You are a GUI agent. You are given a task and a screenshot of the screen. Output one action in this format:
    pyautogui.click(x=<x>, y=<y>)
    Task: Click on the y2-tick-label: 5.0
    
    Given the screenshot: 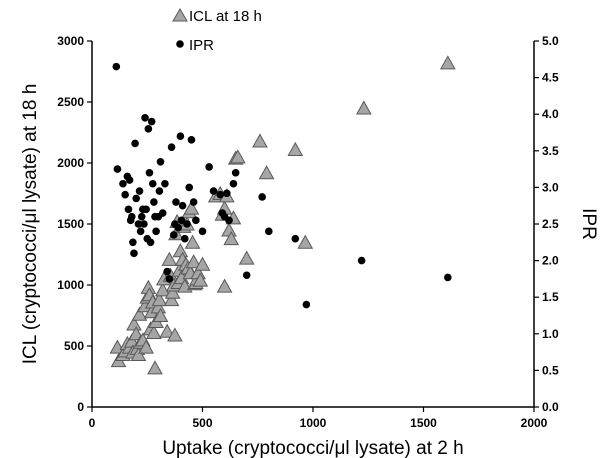 What is the action you would take?
    pyautogui.click(x=550, y=41)
    